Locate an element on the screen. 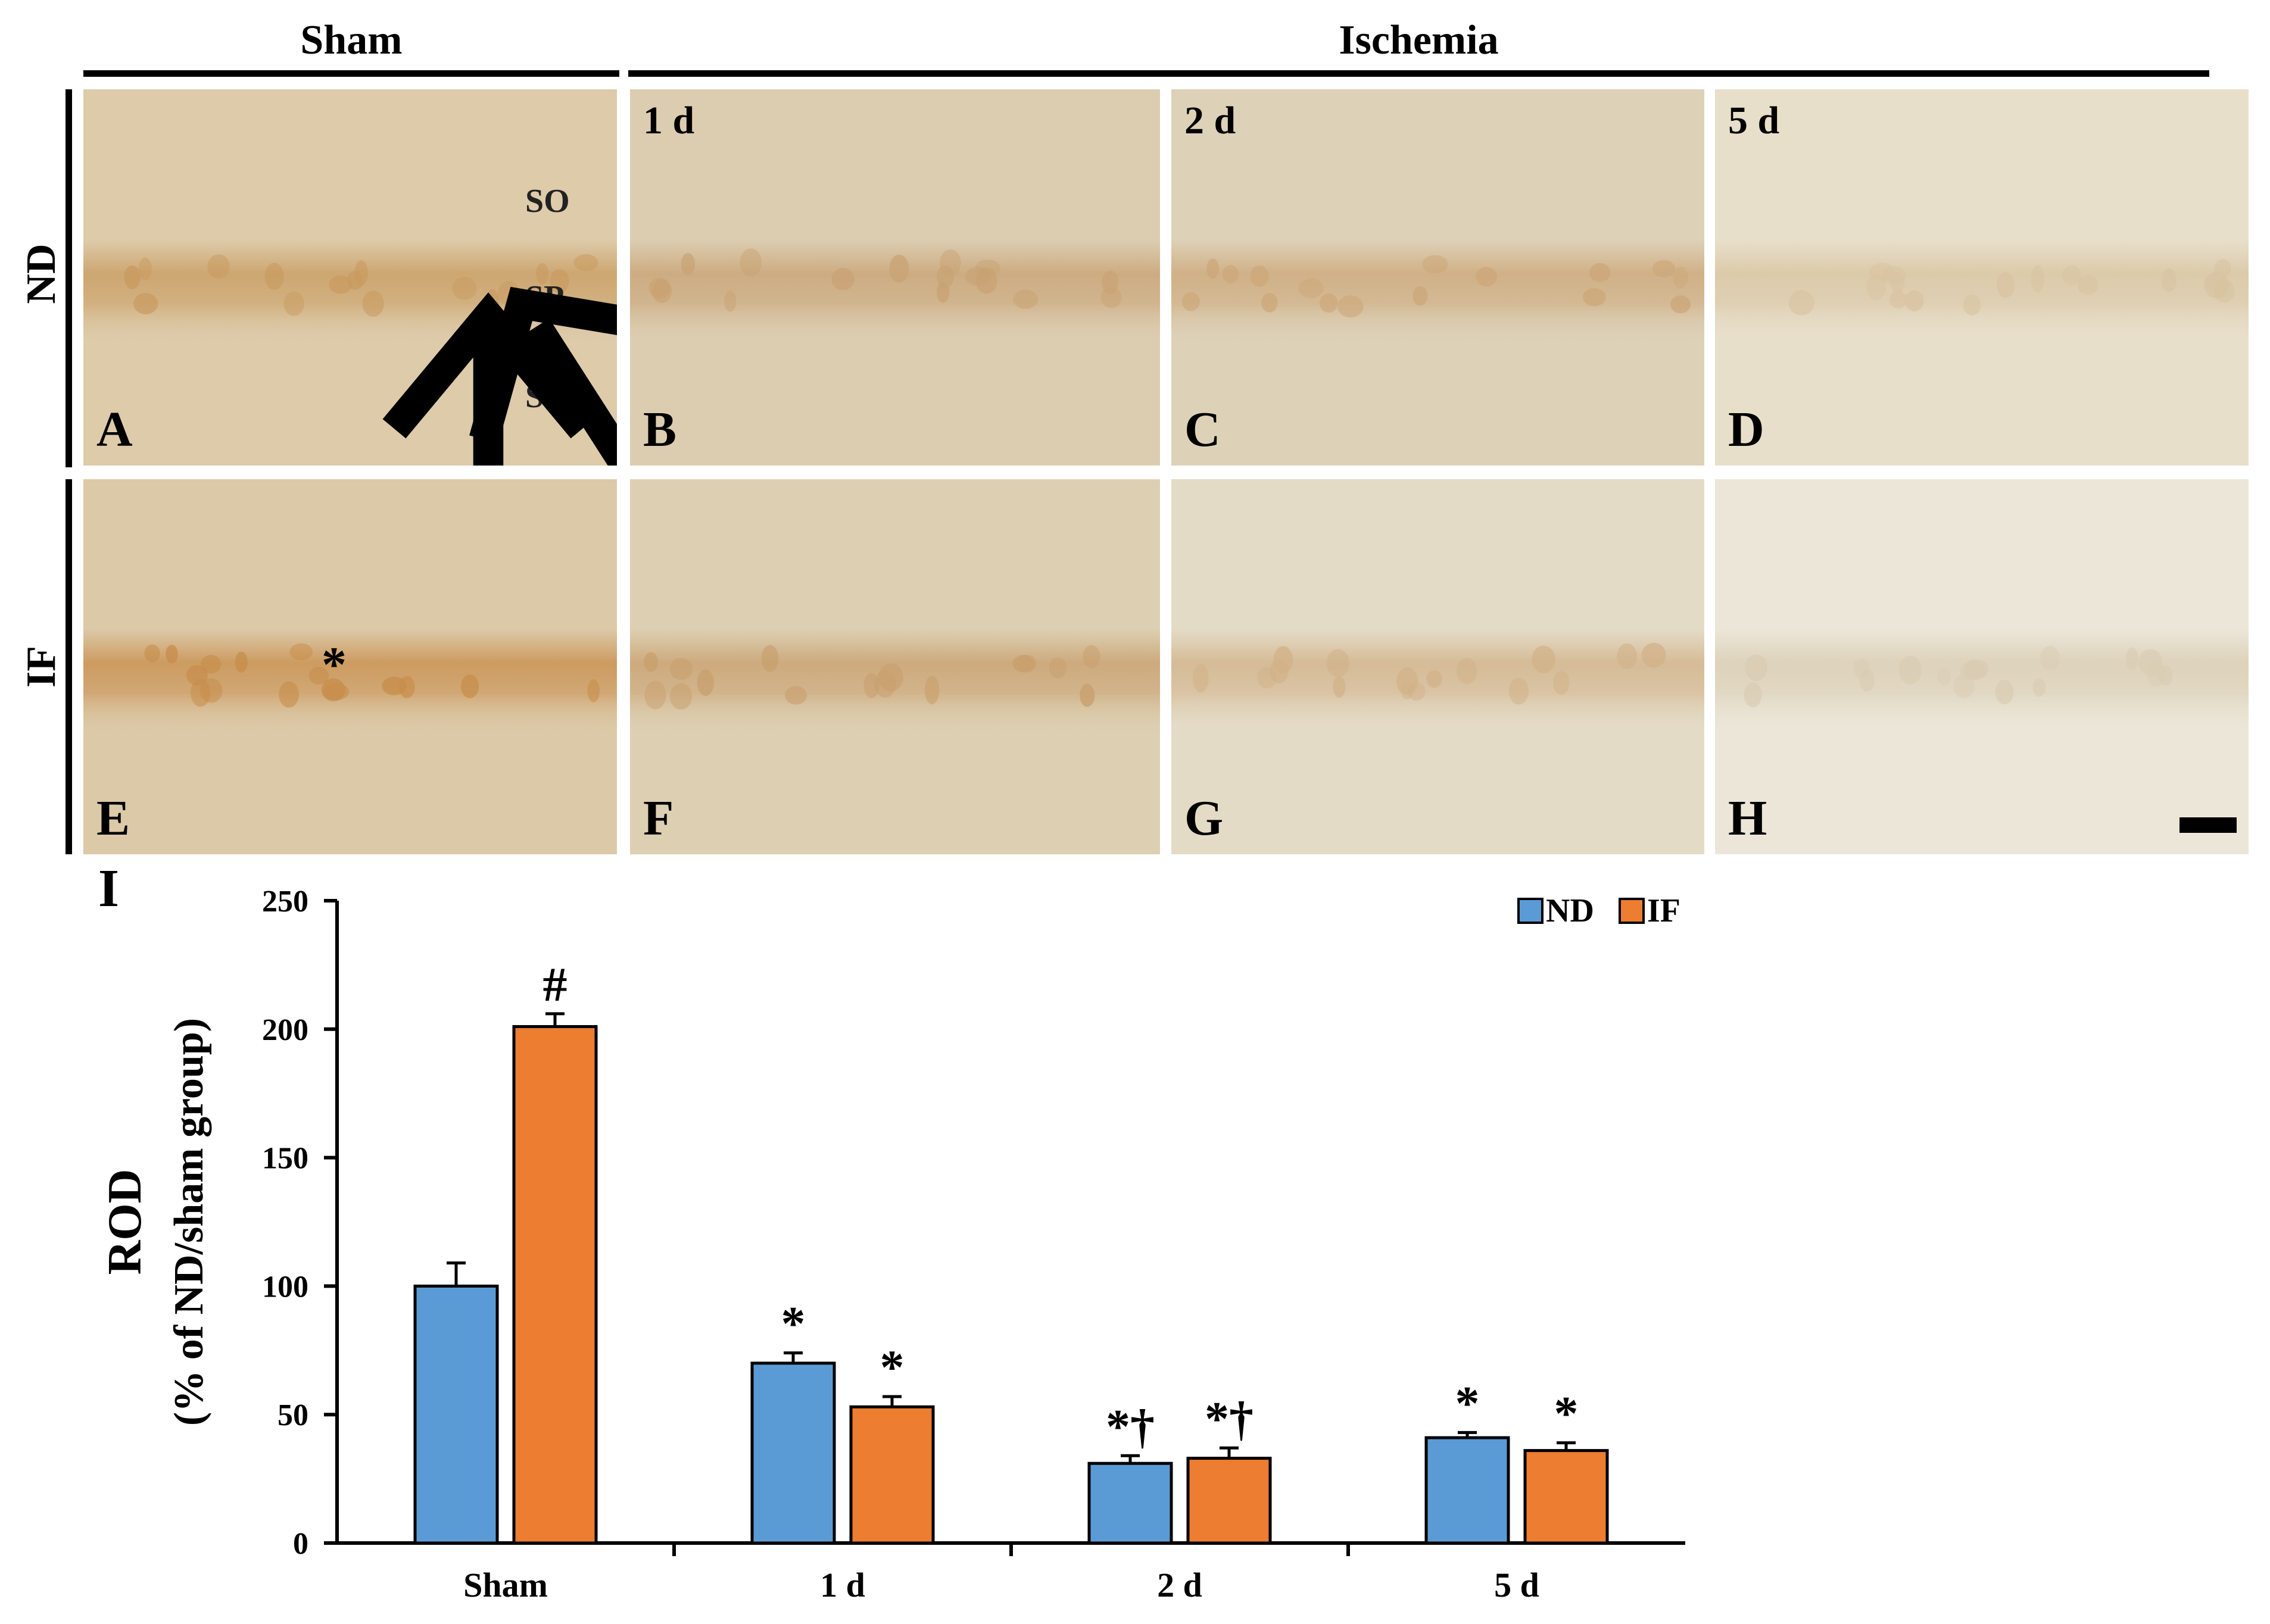 This screenshot has height=1624, width=2270. x-tick-label: 1 d is located at coordinates (843, 1585).